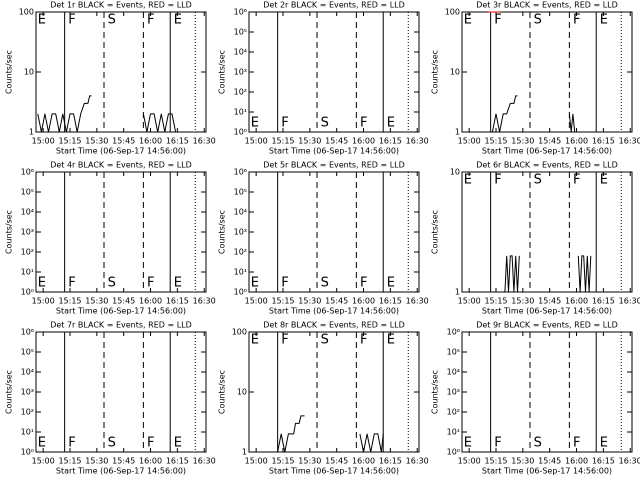 The width and height of the screenshot is (640, 480). I want to click on plot-frame, so click(547, 232).